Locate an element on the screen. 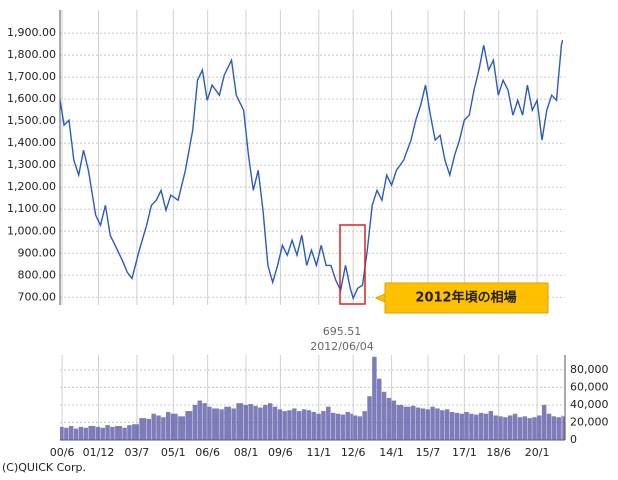  y-tick-label: 700.00 is located at coordinates (37, 296).